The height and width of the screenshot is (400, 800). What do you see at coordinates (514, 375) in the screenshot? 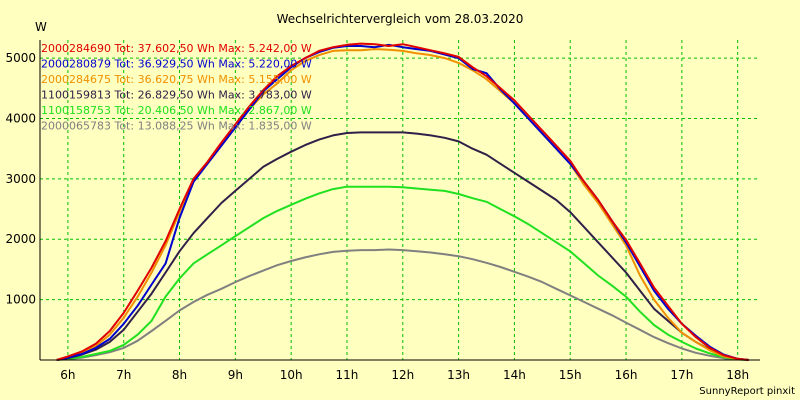
I see `x-tick-label: 14h` at bounding box center [514, 375].